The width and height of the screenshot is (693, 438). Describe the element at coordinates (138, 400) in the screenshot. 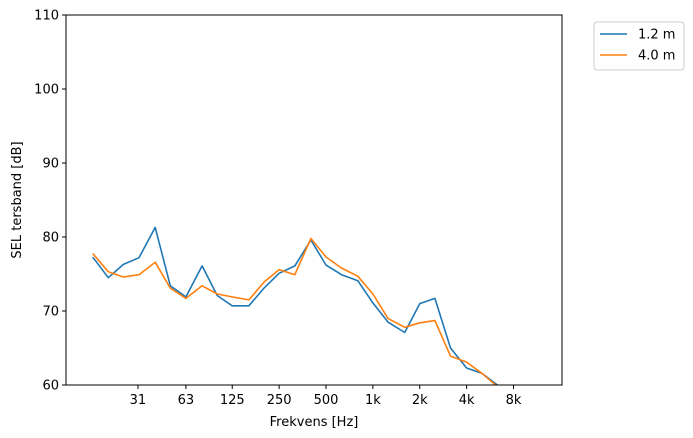

I see `x-tick-label: 31` at that location.